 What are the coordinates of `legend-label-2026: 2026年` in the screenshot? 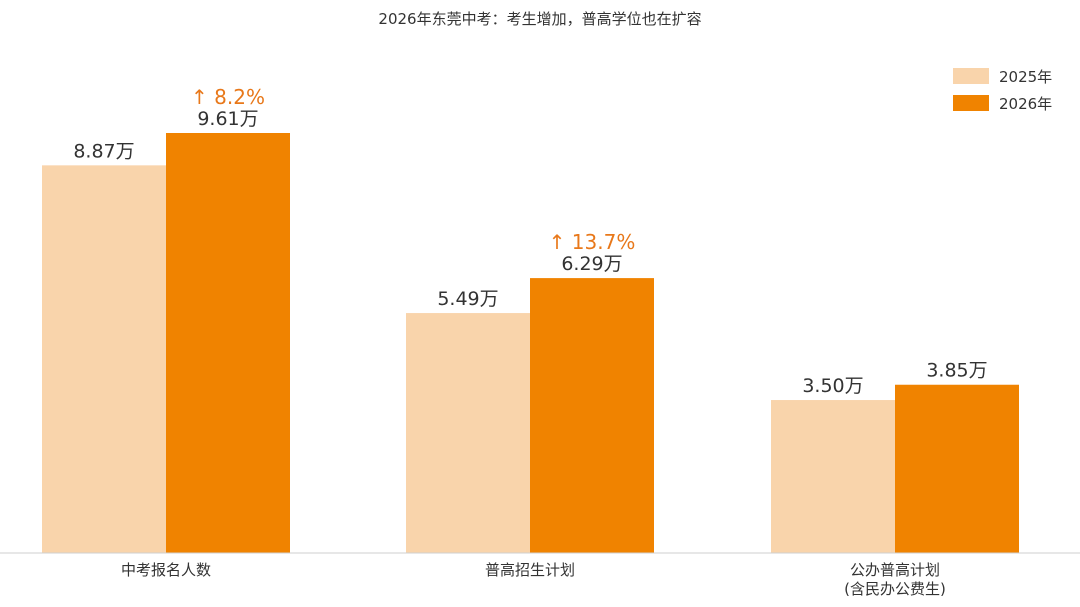 It's located at (1025, 104).